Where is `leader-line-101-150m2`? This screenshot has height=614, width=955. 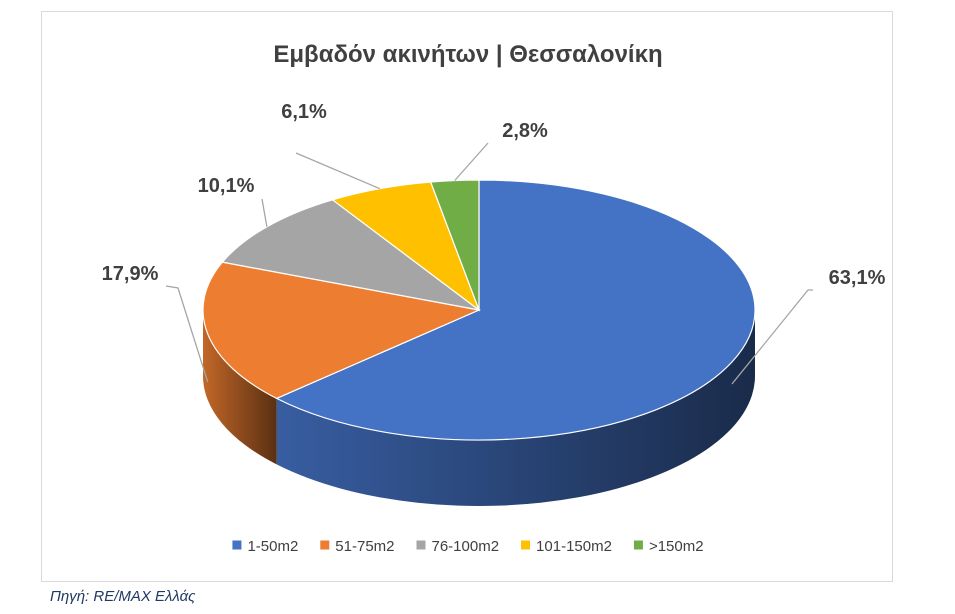
leader-line-101-150m2 is located at coordinates (338, 171).